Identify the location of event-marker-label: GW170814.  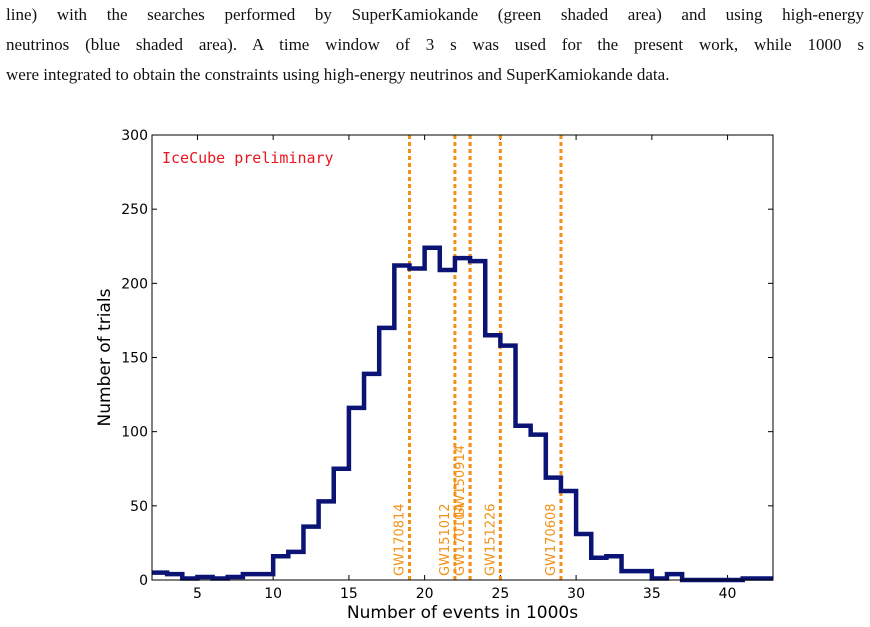
(399, 539).